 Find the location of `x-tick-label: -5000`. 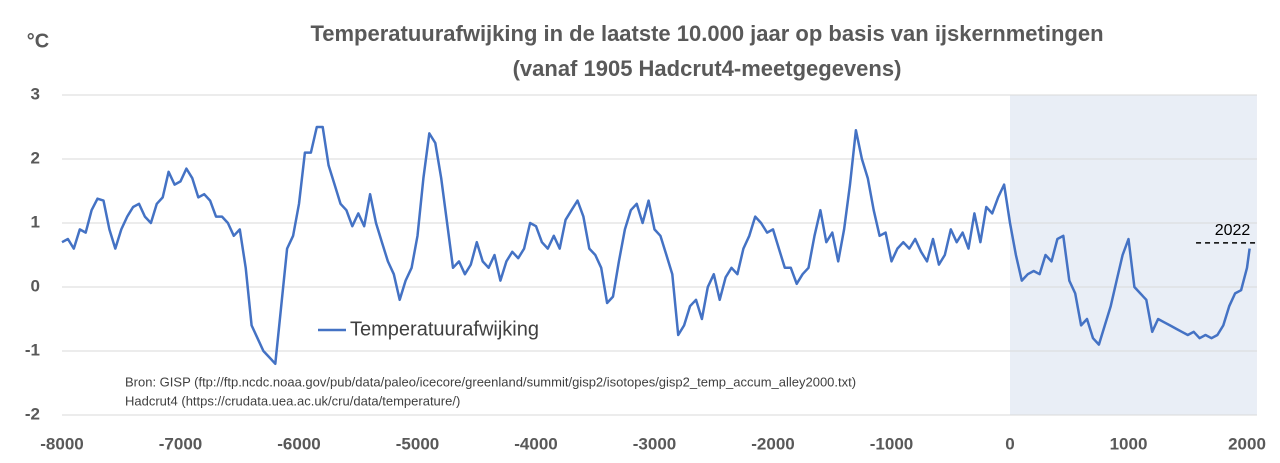

x-tick-label: -5000 is located at coordinates (417, 443).